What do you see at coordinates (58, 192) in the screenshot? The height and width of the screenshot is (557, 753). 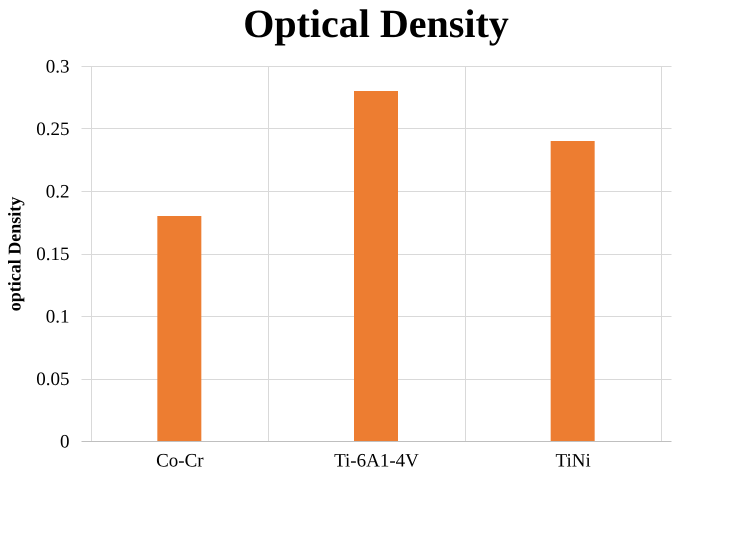 I see `y-tick-label: 0.2` at bounding box center [58, 192].